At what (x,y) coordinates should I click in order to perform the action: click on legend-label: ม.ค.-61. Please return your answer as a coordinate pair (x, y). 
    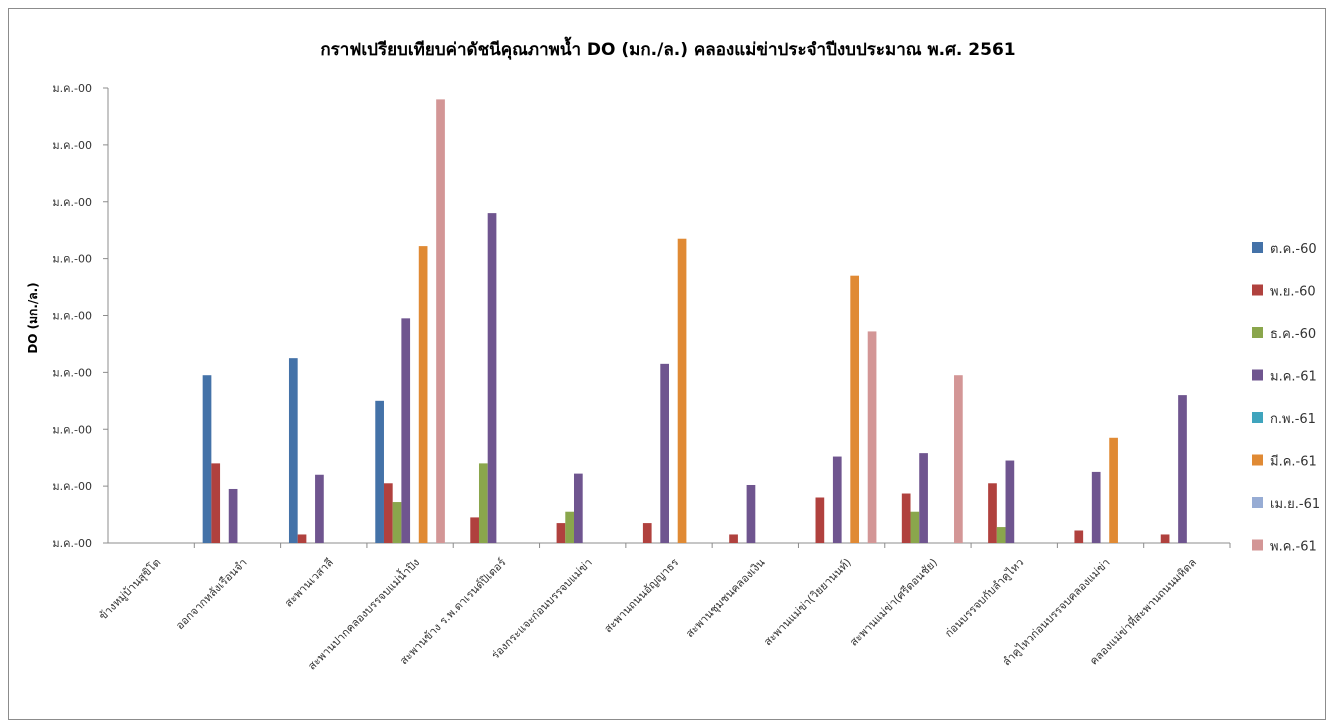
    Looking at the image, I should click on (1293, 377).